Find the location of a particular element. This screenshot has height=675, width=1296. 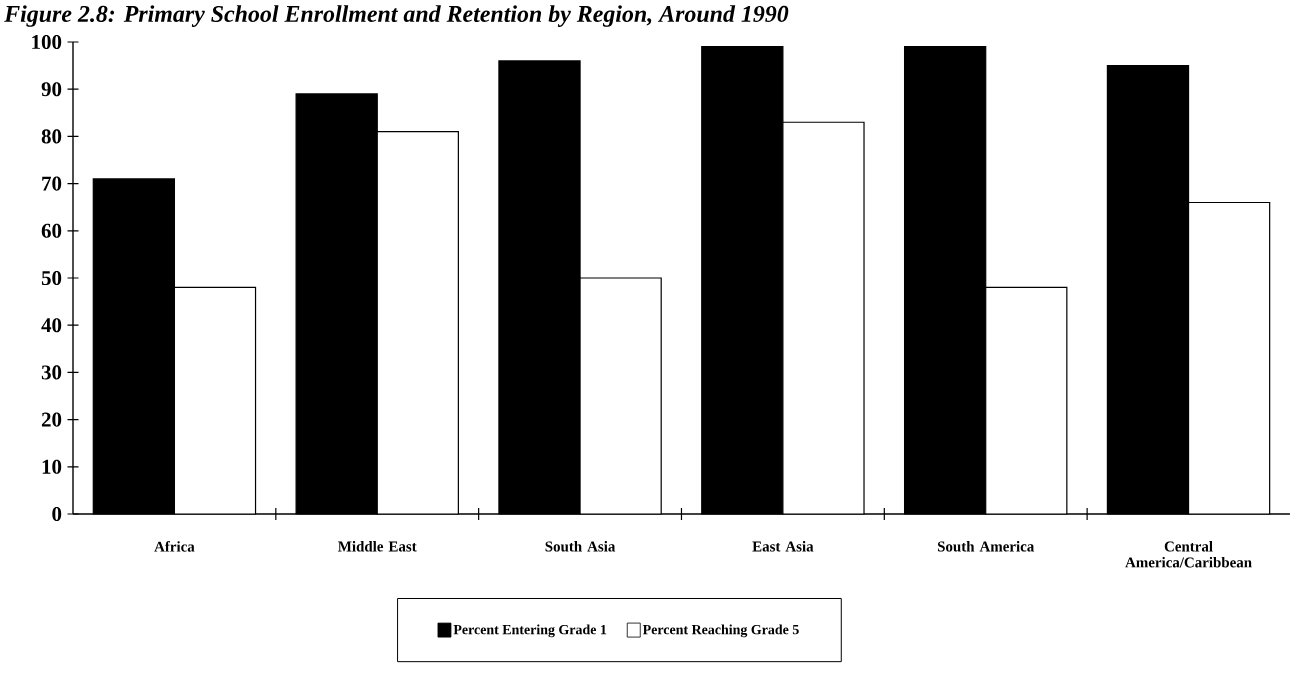

legend-label: Percent Reaching Grade 5 is located at coordinates (720, 631).